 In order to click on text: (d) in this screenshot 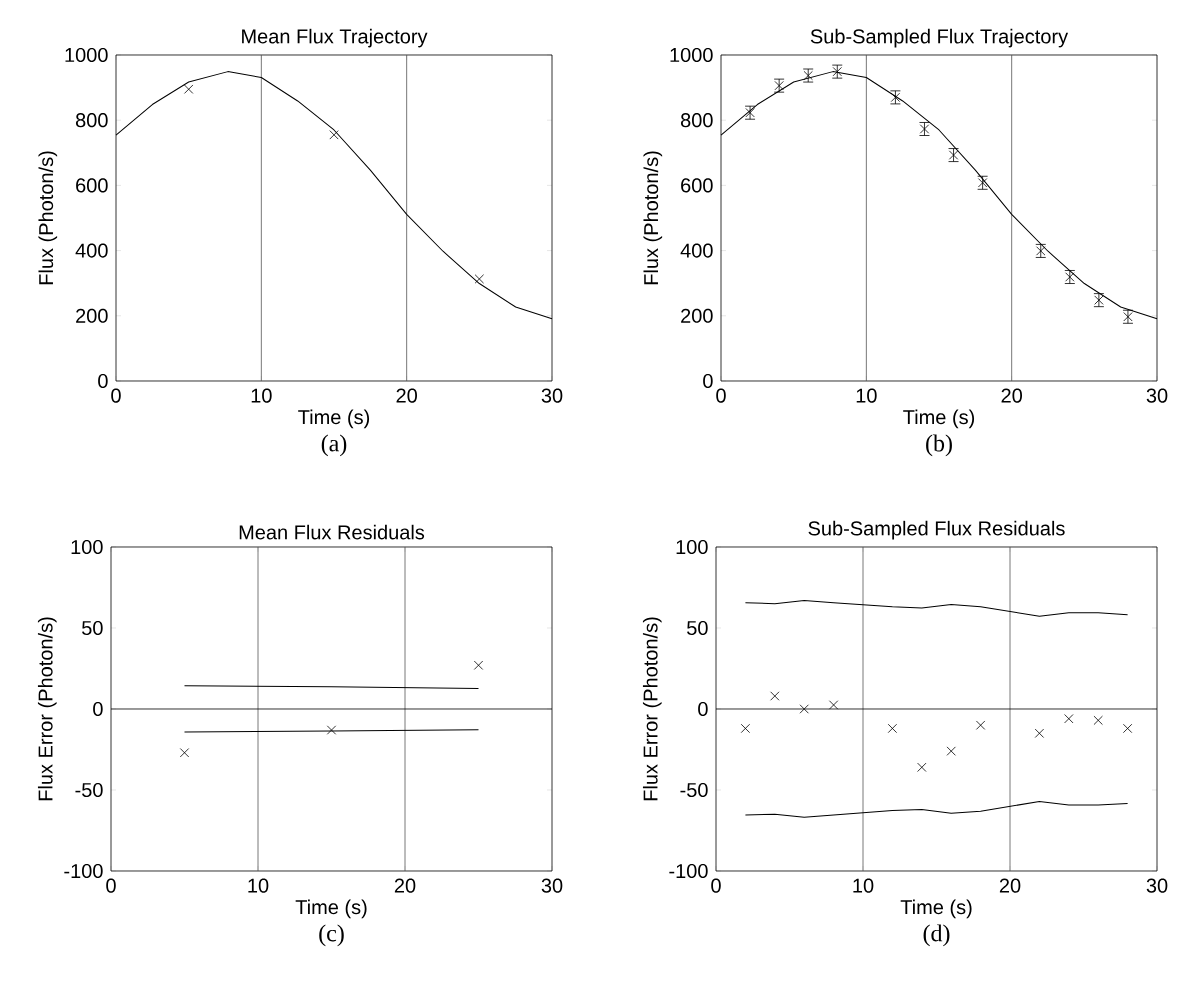, I will do `click(936, 935)`.